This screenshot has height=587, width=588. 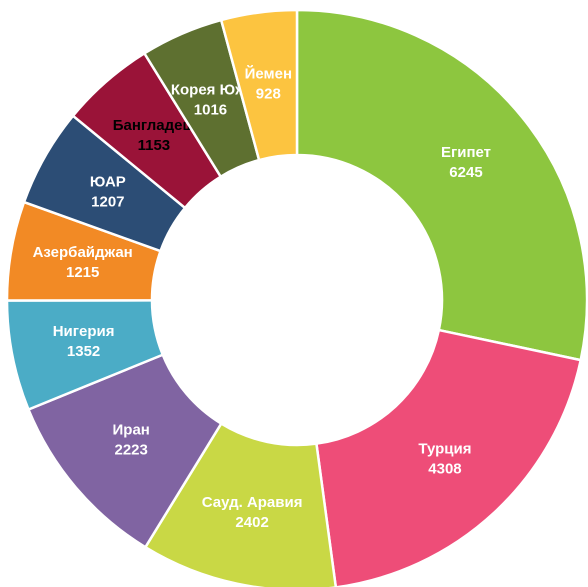 I want to click on slice-label: Нигерия, so click(x=84, y=331).